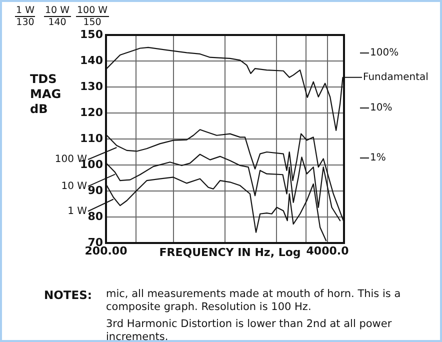 This screenshot has height=342, width=442. I want to click on text: 1%, so click(378, 158).